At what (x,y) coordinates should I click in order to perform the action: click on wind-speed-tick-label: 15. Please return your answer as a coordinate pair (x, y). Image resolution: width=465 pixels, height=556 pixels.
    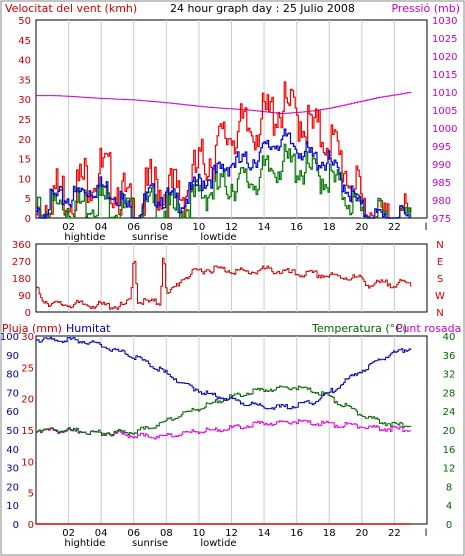
    Looking at the image, I should click on (24, 160).